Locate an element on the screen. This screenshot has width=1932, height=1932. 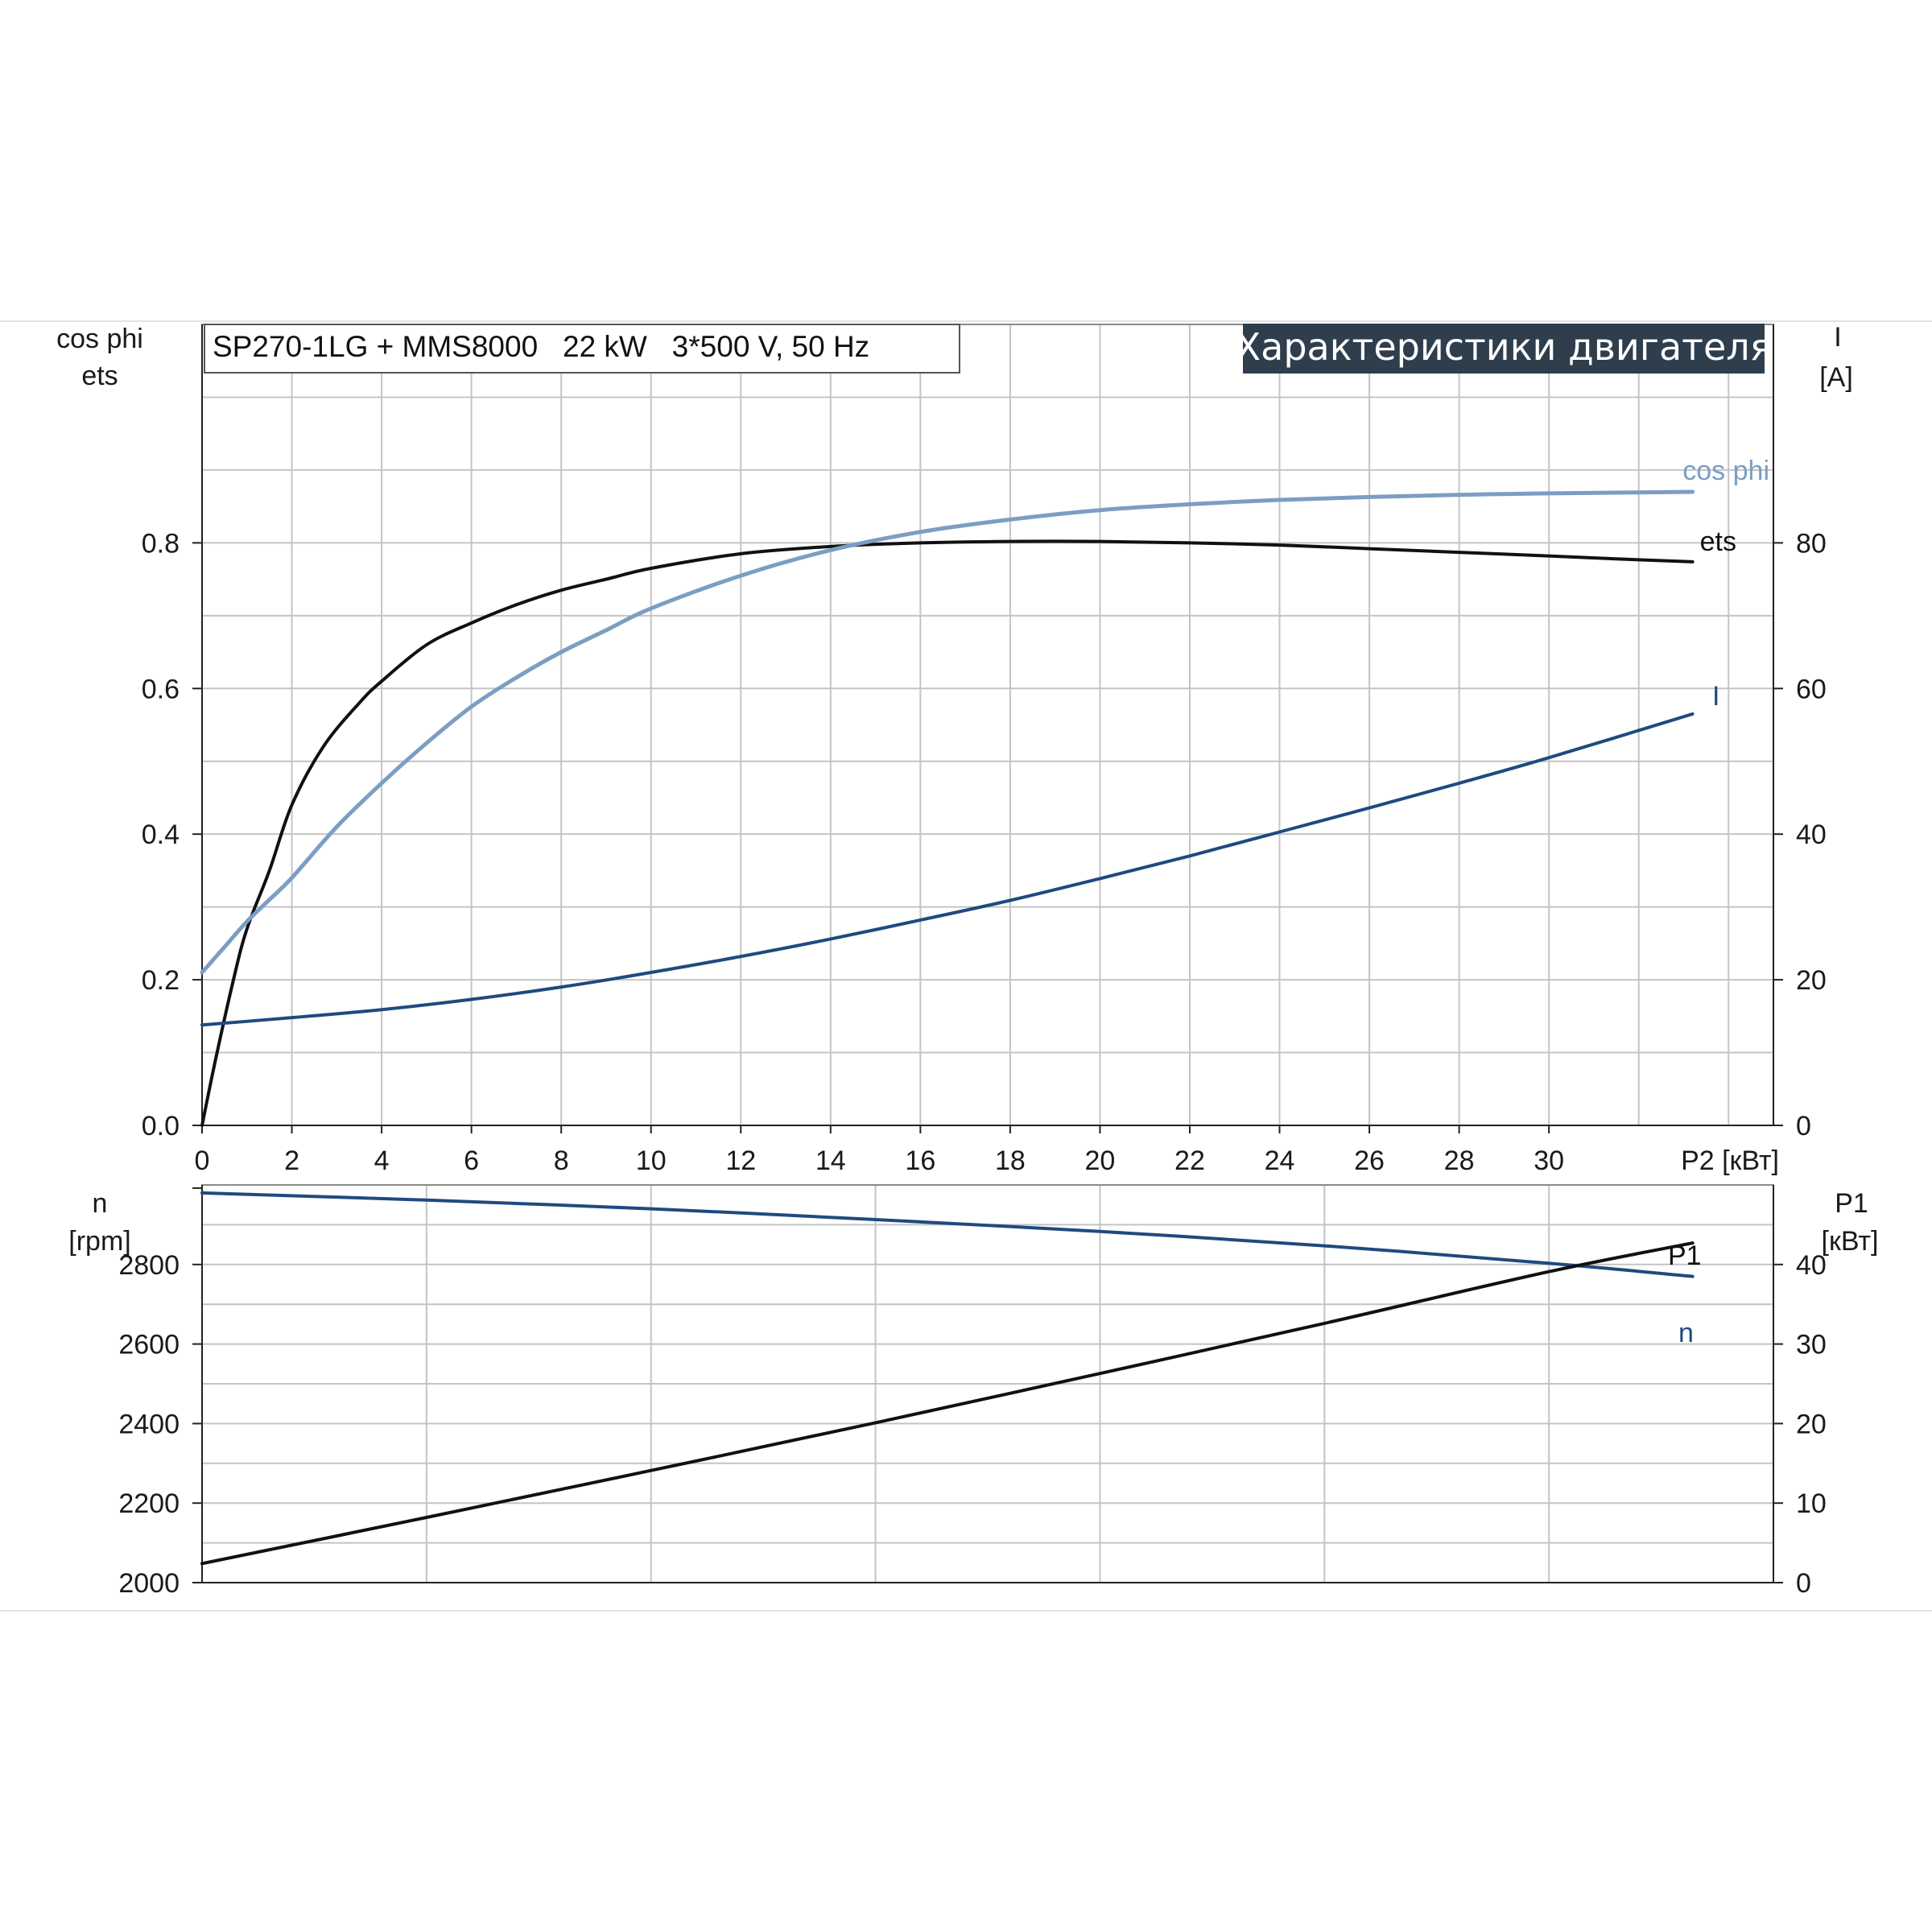
top-right-tick-label: 40 is located at coordinates (1811, 834).